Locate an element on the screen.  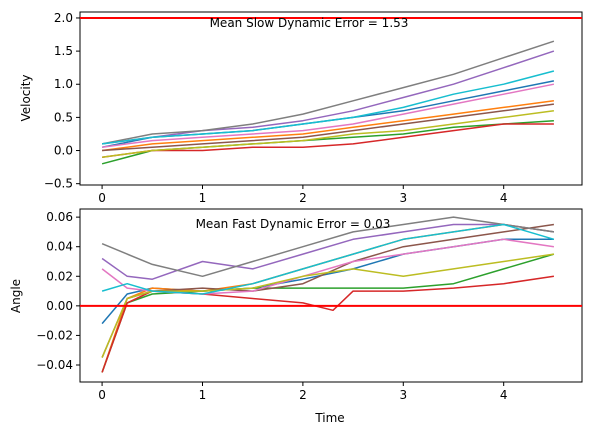
velocity-annotation: Mean Slow Dynamic Error = 1.53 is located at coordinates (309, 23).